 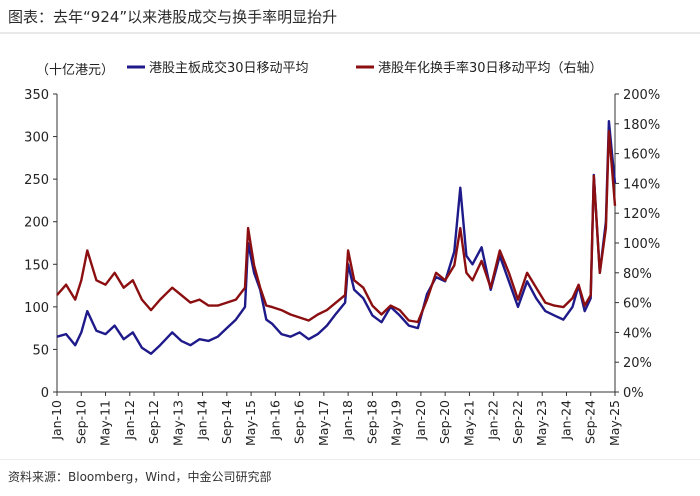 I want to click on left-axis-unit: （十亿港元）, so click(x=75, y=70).